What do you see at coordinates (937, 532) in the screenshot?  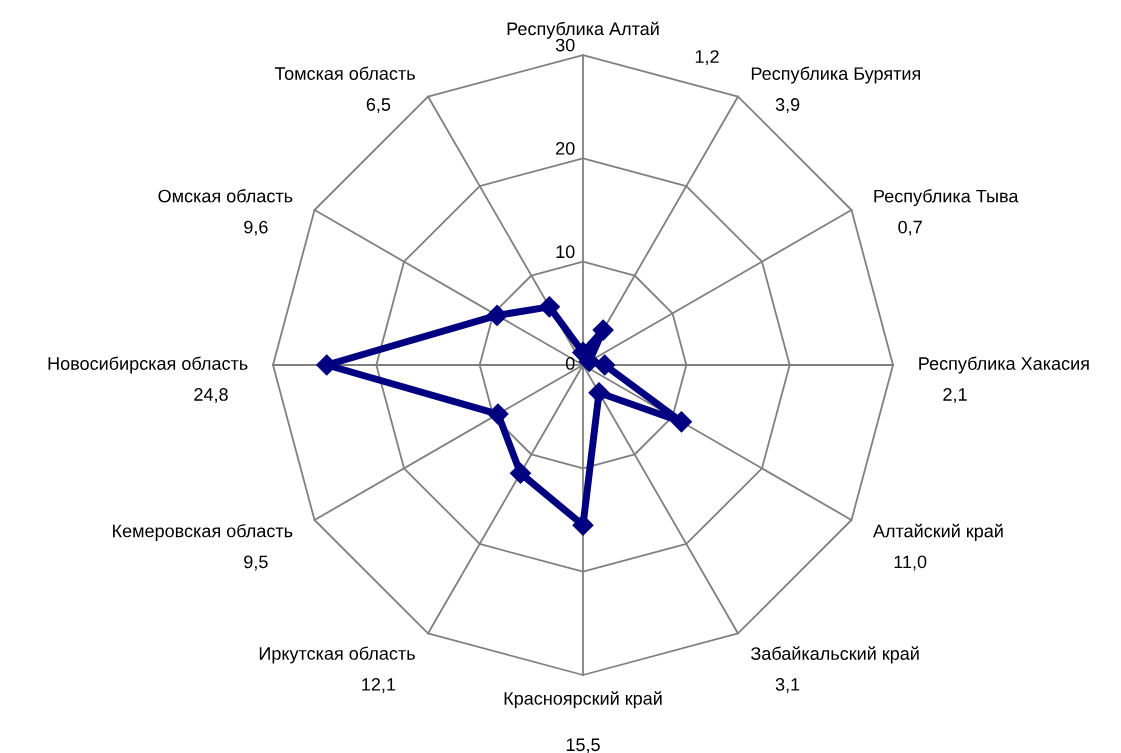 I see `spoke-label: Алтайский край` at bounding box center [937, 532].